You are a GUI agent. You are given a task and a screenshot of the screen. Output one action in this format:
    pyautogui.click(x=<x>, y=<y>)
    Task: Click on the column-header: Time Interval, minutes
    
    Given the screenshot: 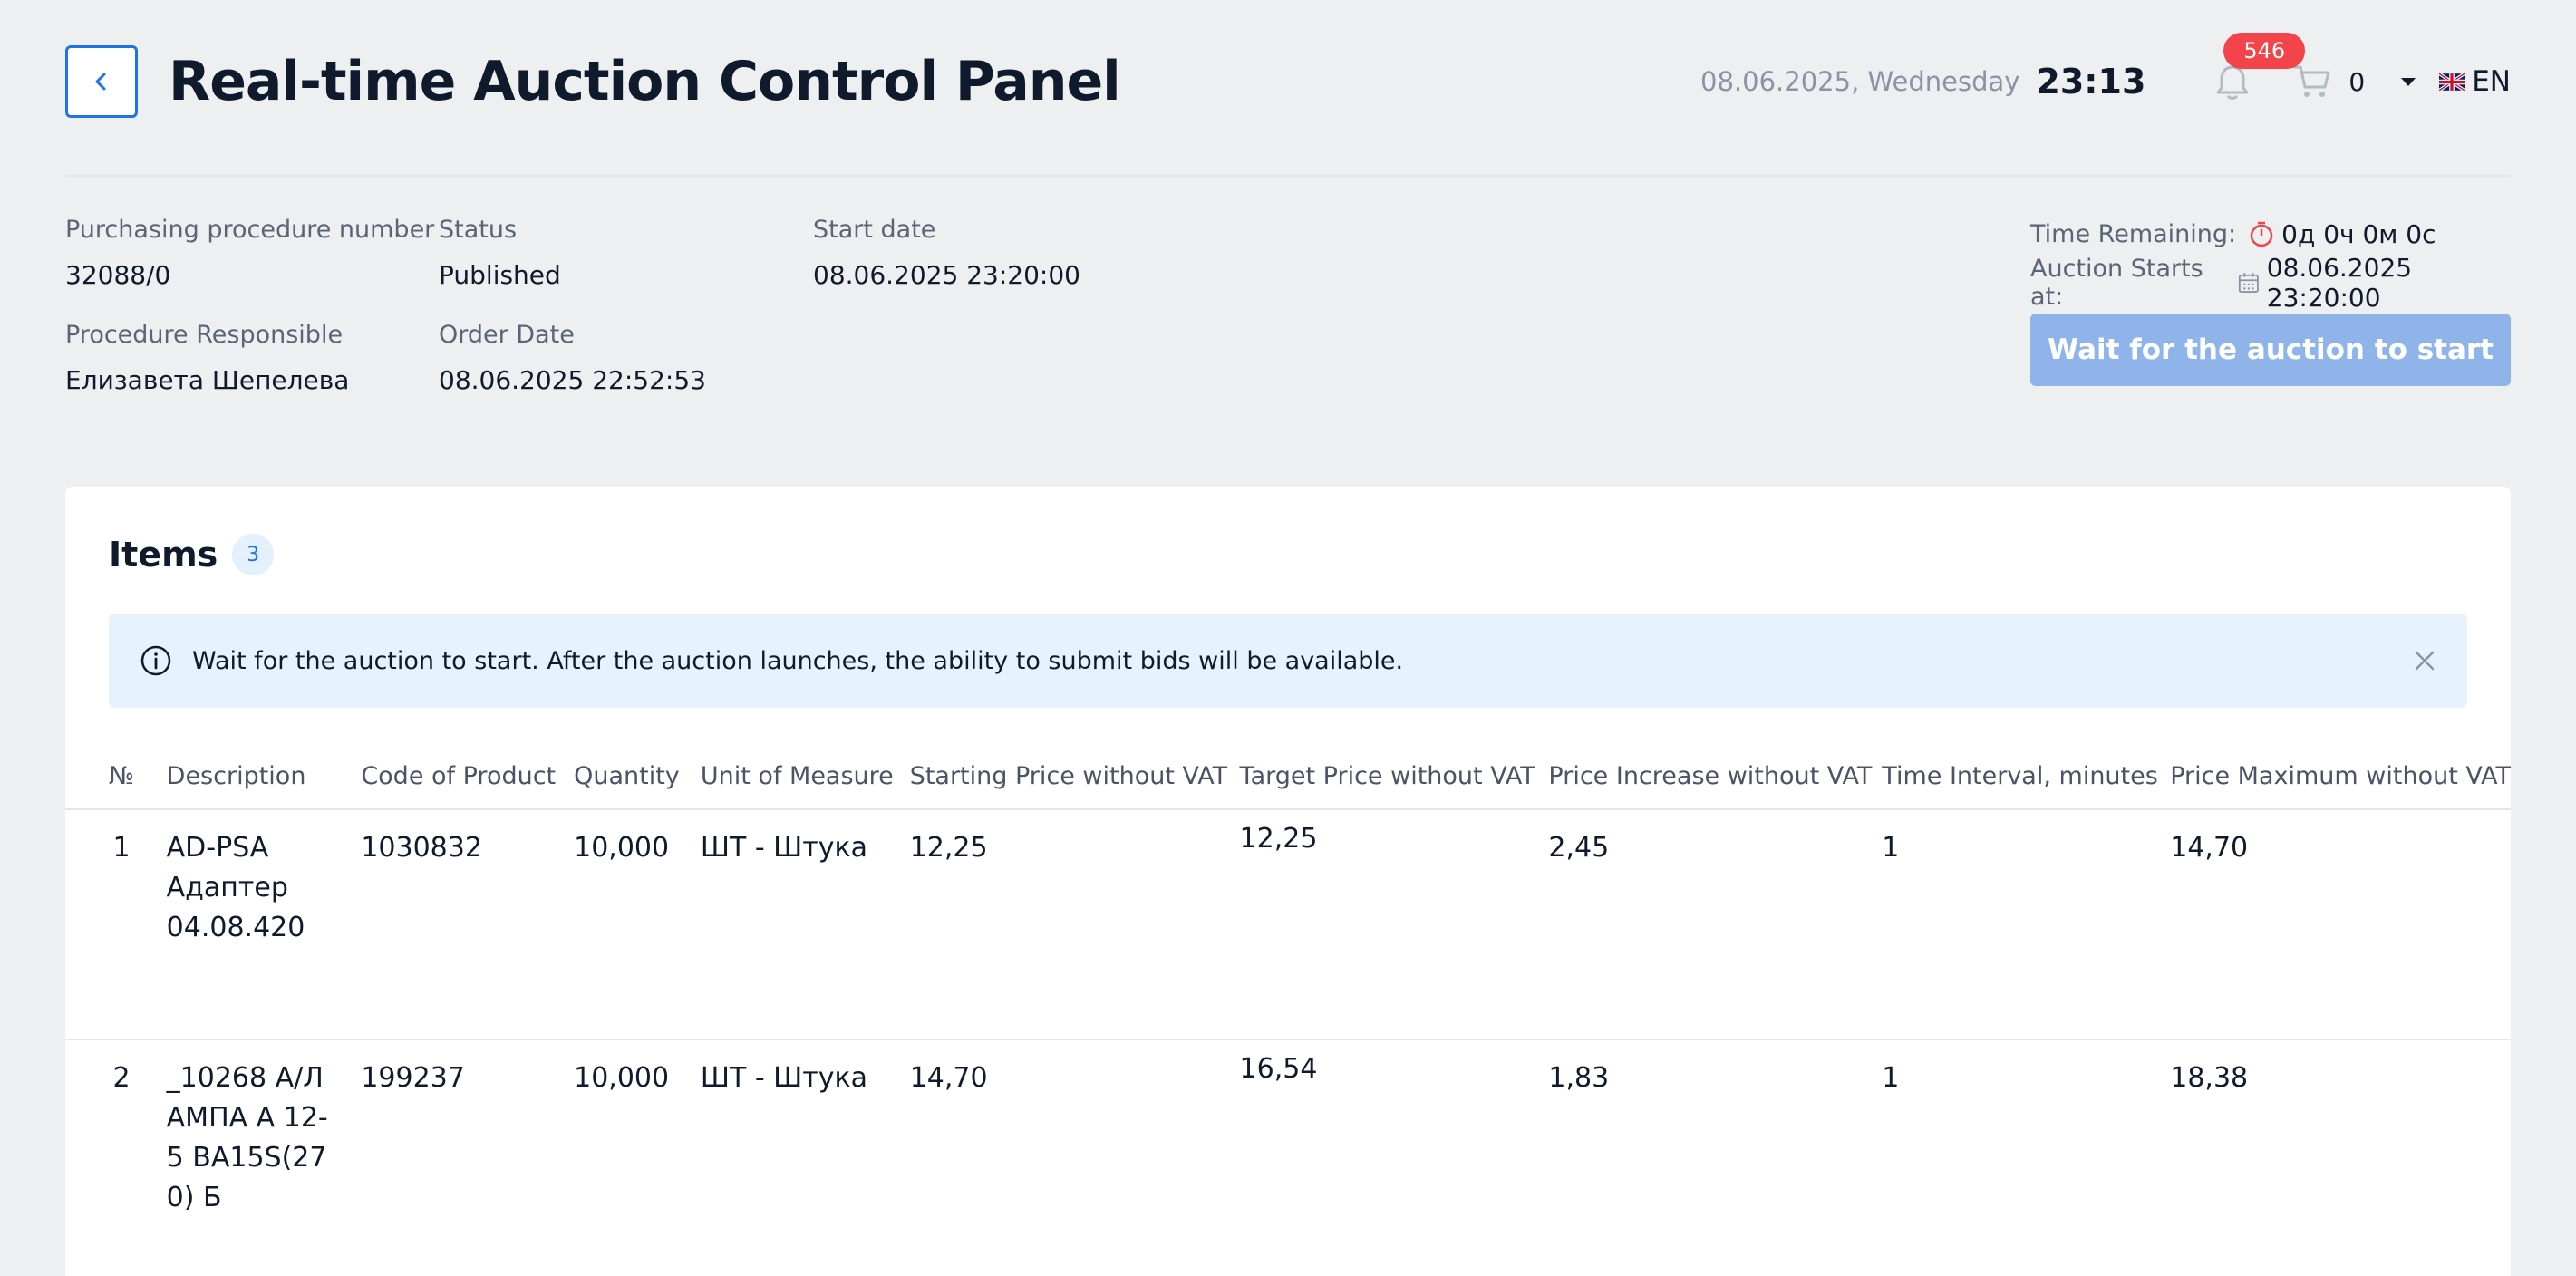 What is the action you would take?
    pyautogui.click(x=2026, y=784)
    